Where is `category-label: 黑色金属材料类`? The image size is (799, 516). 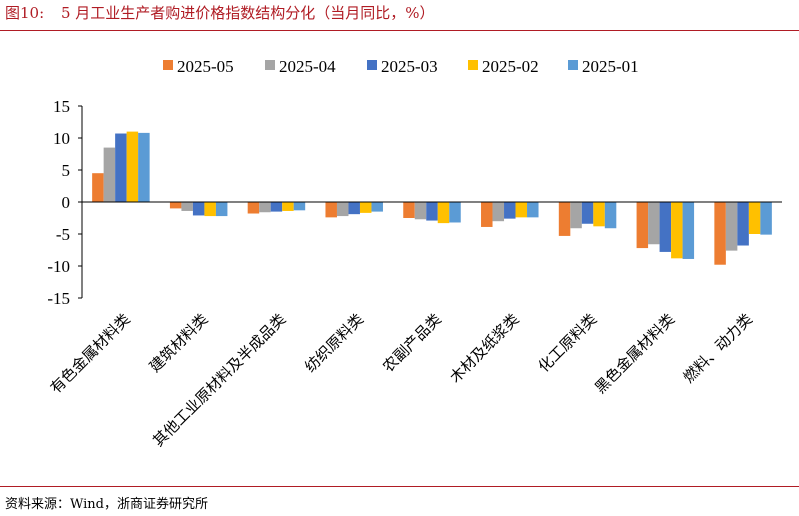
category-label: 黑色金属材料类 is located at coordinates (634, 353).